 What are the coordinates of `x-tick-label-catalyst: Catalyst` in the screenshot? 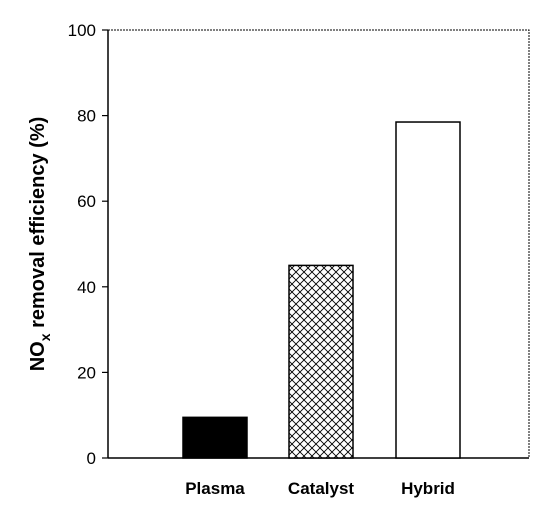 It's located at (321, 488).